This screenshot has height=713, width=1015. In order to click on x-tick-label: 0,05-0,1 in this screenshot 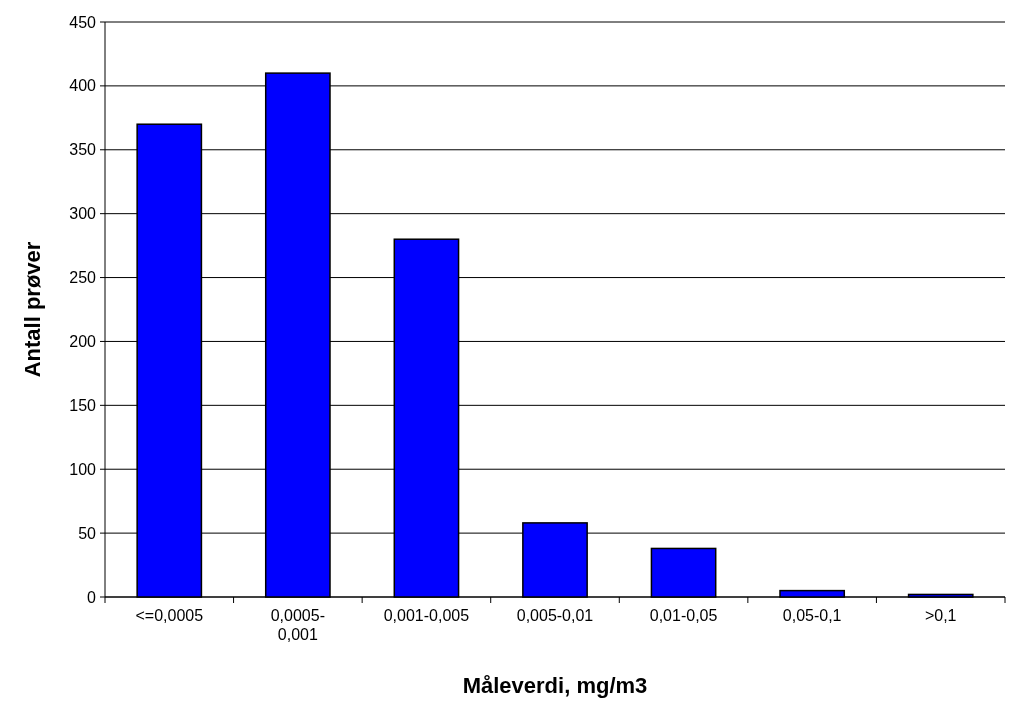, I will do `click(812, 615)`.